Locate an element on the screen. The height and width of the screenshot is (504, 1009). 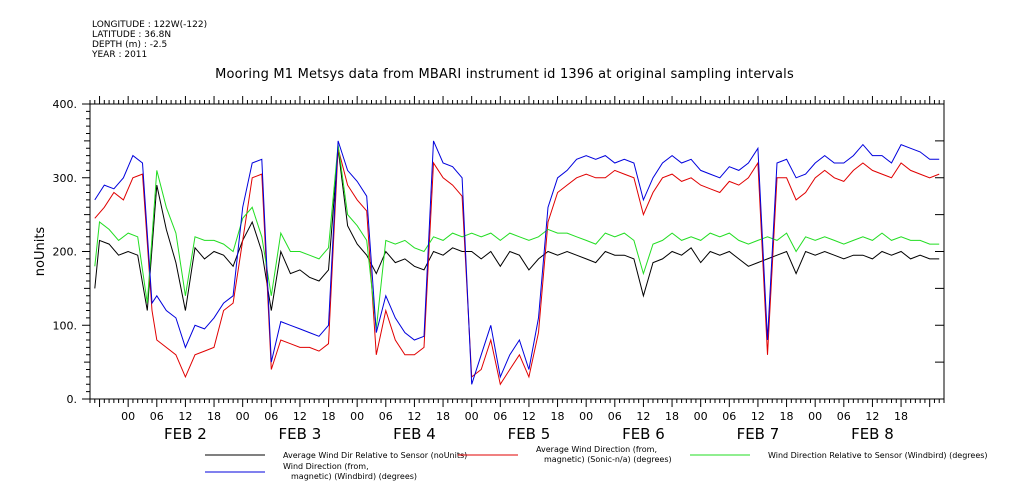
meta-year: YEAR : 2011 is located at coordinates (120, 55).